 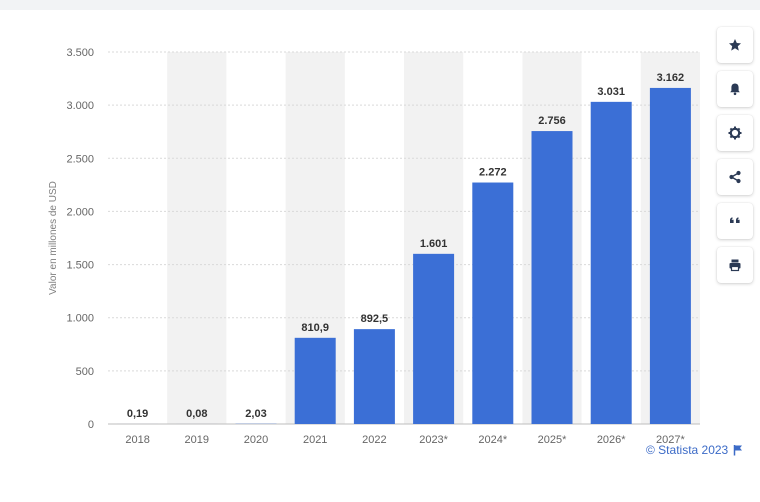 What do you see at coordinates (433, 440) in the screenshot?
I see `x-tick-label: 2023*` at bounding box center [433, 440].